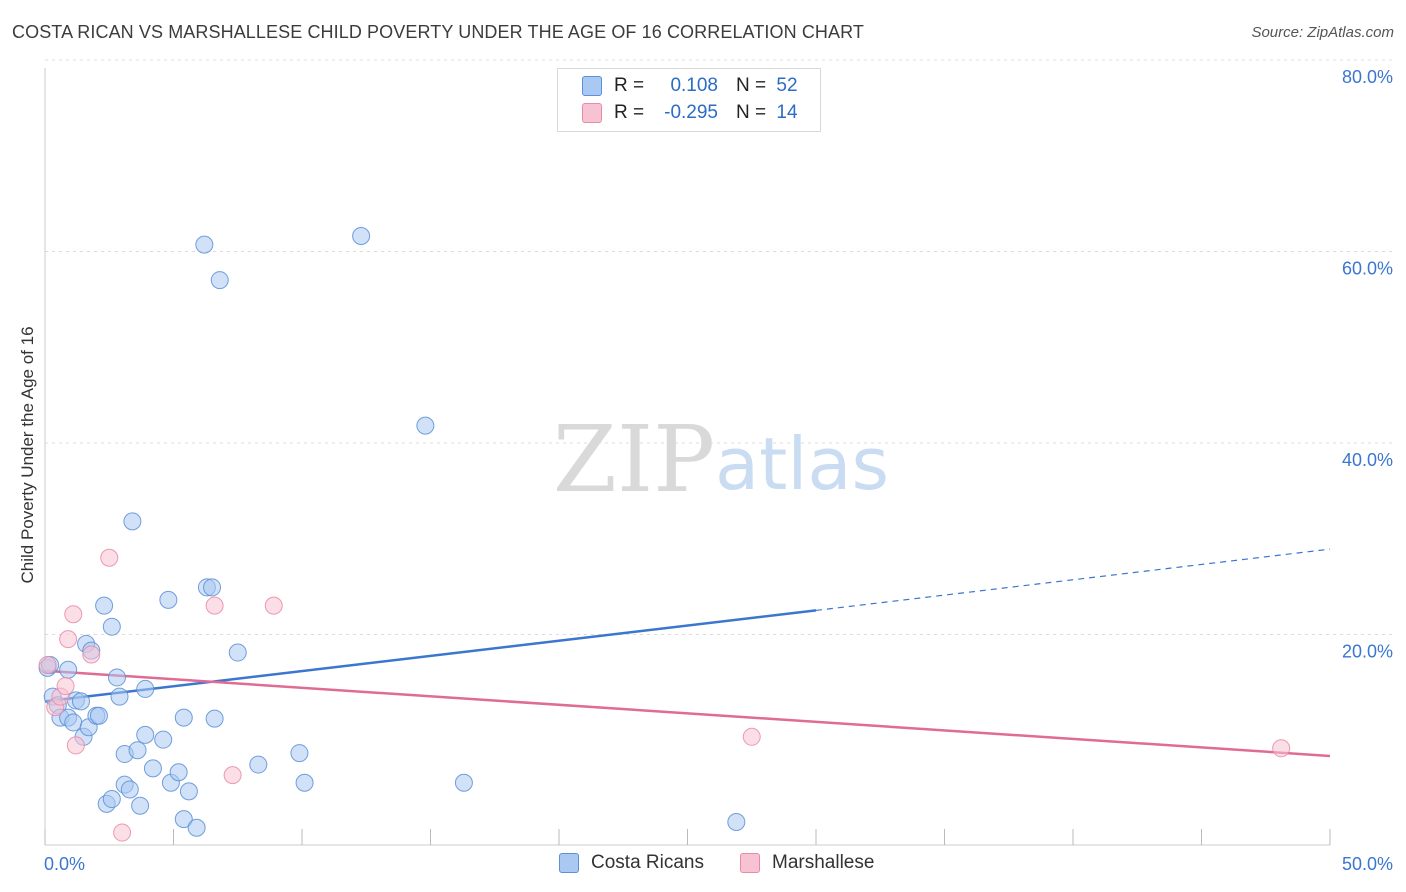 The width and height of the screenshot is (1406, 892). I want to click on series-swatch-marshallese, so click(750, 863).